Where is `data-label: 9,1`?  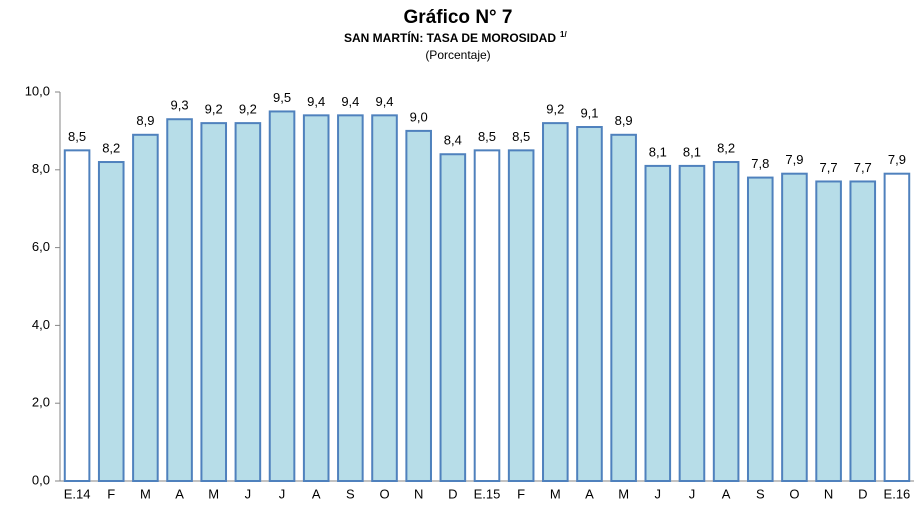 data-label: 9,1 is located at coordinates (589, 112).